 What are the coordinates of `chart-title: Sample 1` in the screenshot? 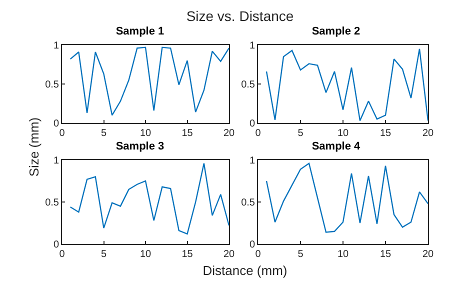 It's located at (140, 32).